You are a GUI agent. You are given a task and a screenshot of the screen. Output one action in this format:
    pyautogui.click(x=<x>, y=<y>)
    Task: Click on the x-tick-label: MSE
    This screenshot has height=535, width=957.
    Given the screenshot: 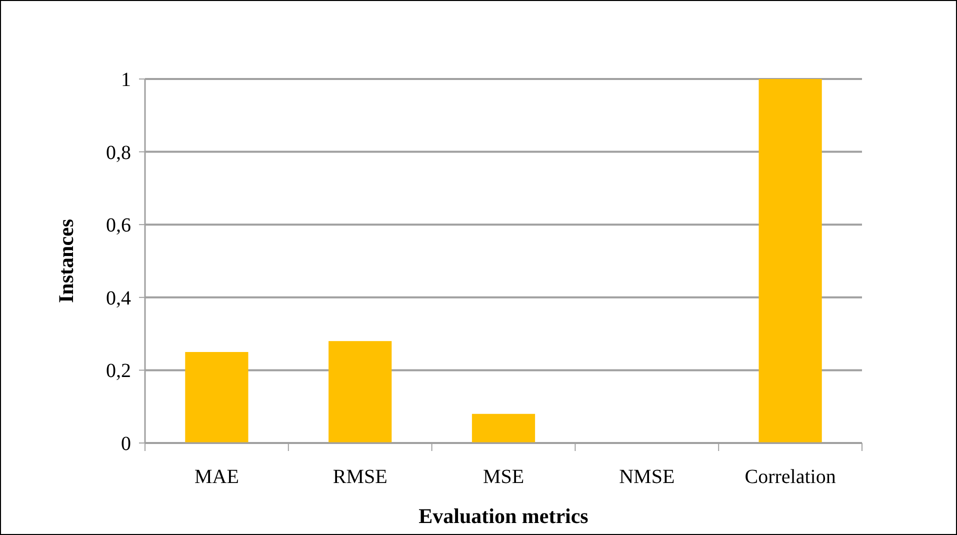 What is the action you would take?
    pyautogui.click(x=503, y=477)
    